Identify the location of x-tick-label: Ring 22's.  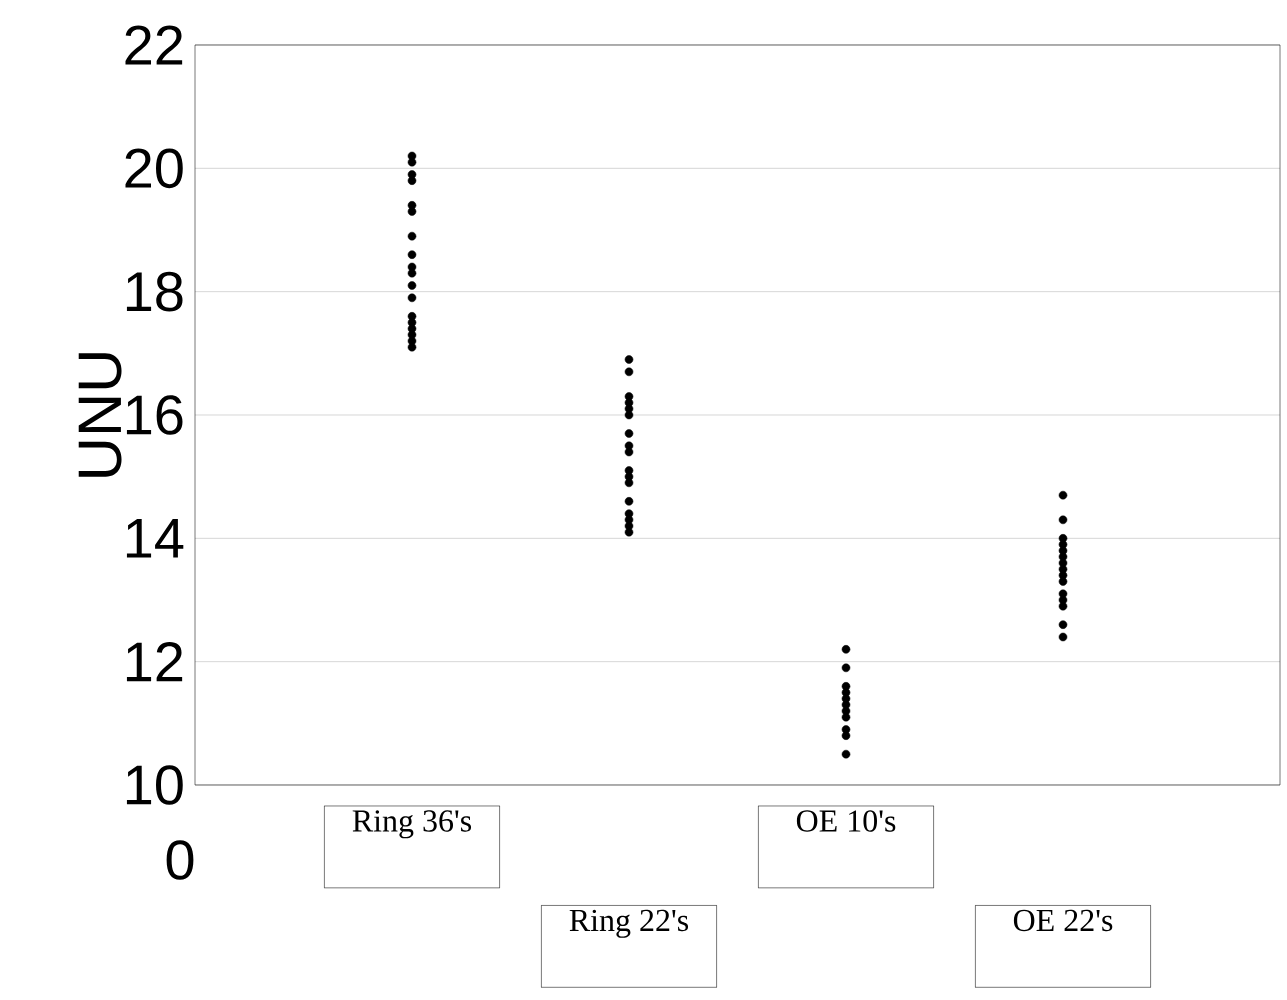
(629, 923).